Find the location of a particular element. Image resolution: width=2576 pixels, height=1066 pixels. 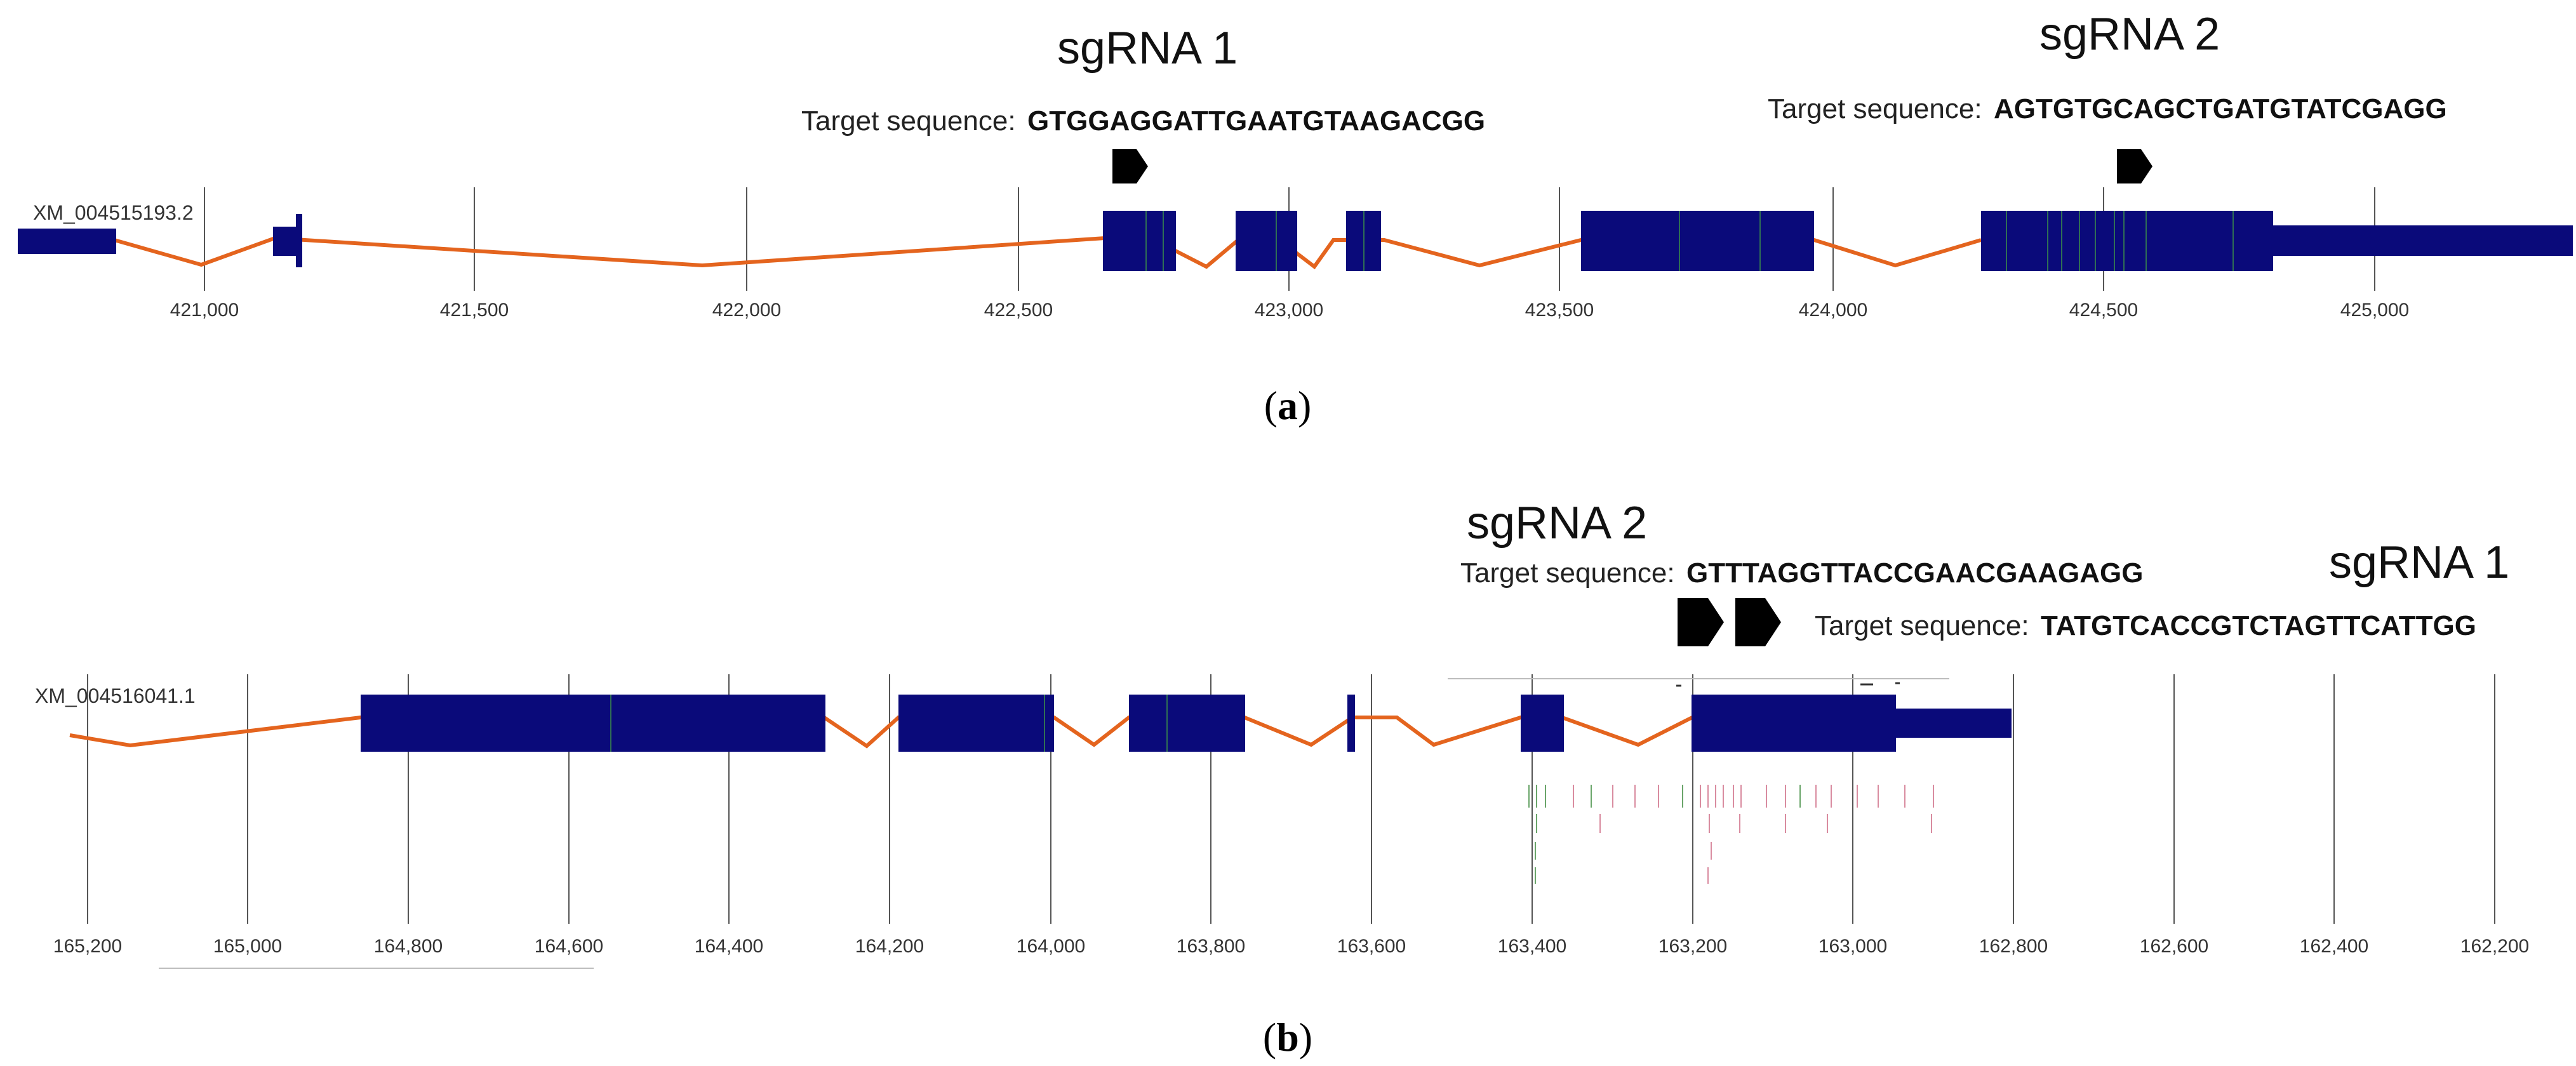

panel-a-exons is located at coordinates (1295, 241).